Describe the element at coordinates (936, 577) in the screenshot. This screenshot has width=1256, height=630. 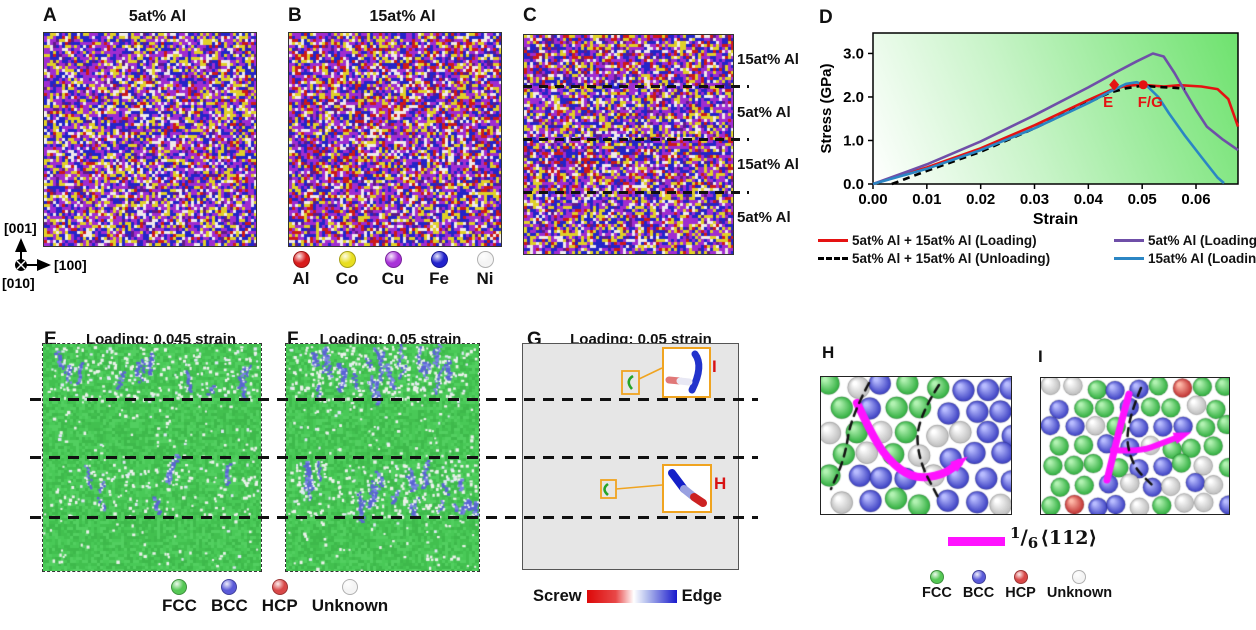
I see `fcc-dot` at that location.